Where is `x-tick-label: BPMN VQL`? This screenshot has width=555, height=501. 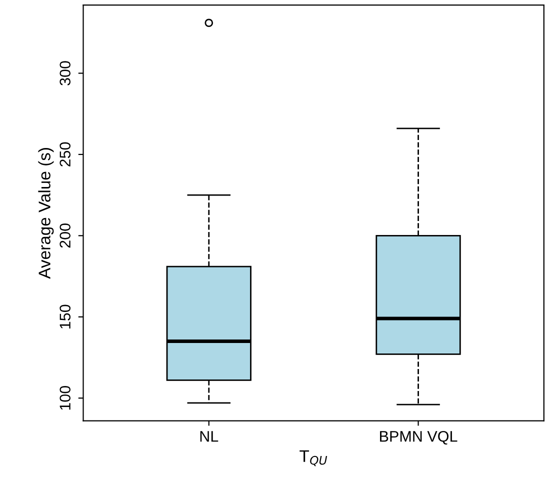 x-tick-label: BPMN VQL is located at coordinates (419, 437).